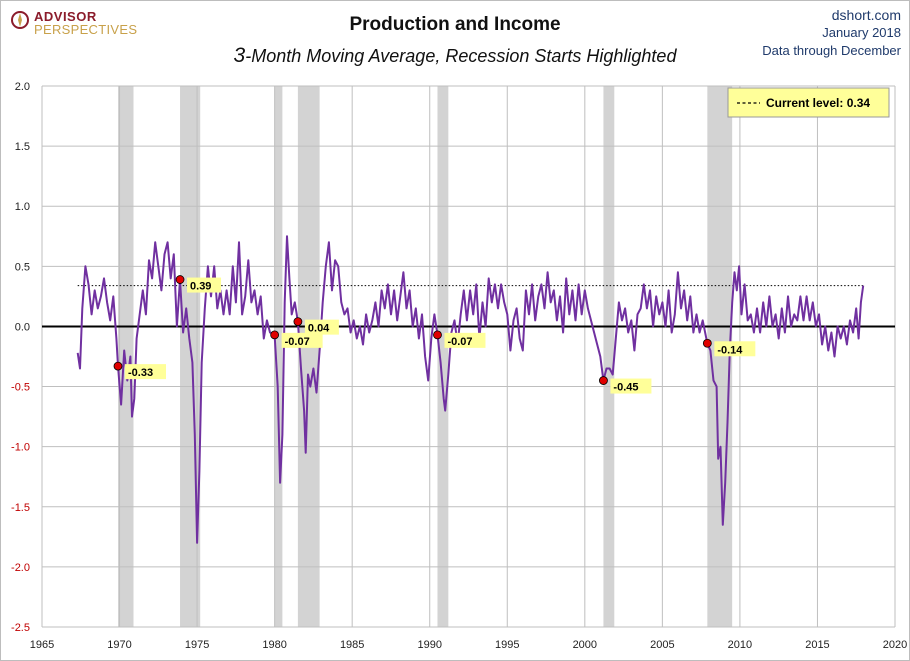  I want to click on x-tick-label: 1985, so click(352, 645).